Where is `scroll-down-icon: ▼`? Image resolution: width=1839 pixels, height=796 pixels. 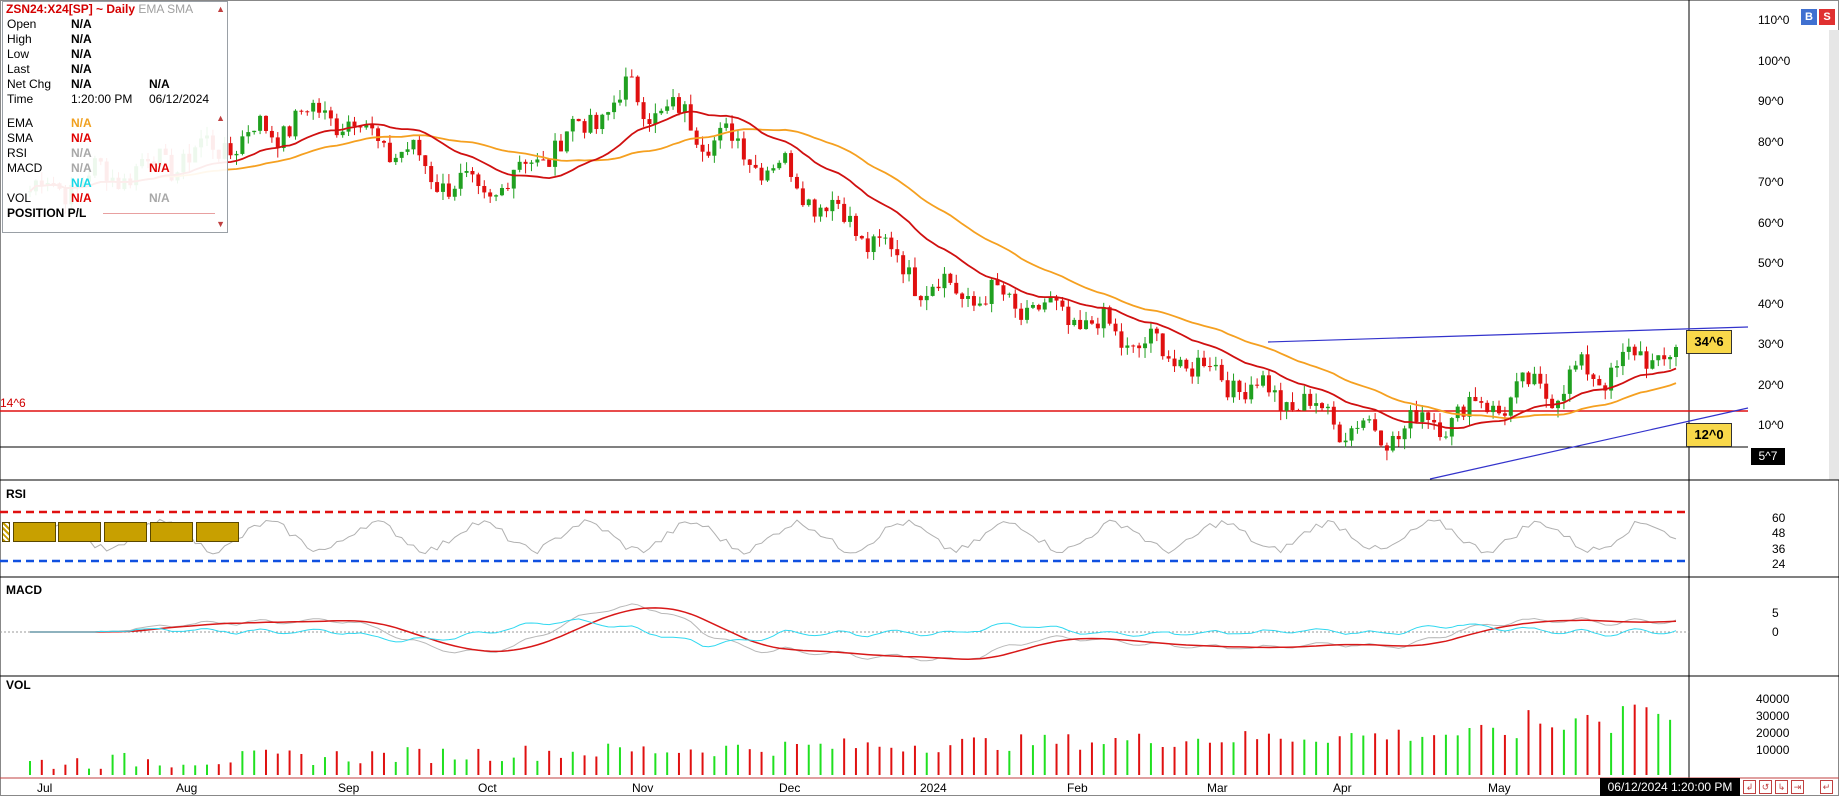
scroll-down-icon: ▼ is located at coordinates (220, 224).